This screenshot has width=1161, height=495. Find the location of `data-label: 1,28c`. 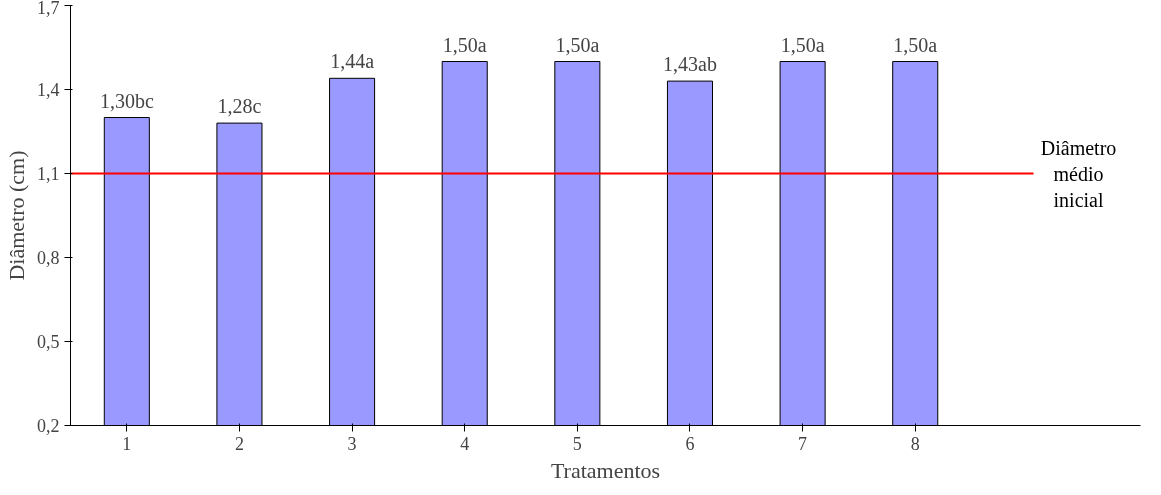

data-label: 1,28c is located at coordinates (239, 106).